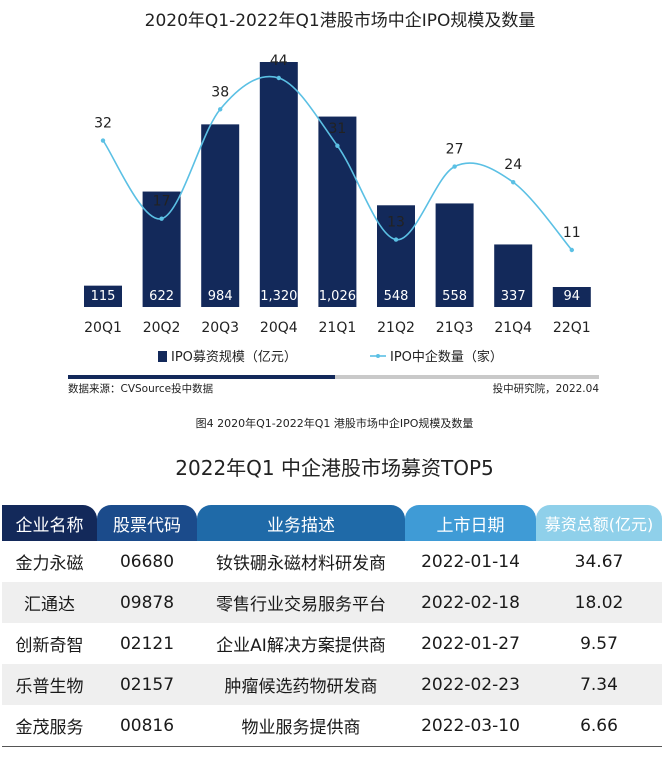  Describe the element at coordinates (49, 523) in the screenshot. I see `header-company: 企业名称` at that location.